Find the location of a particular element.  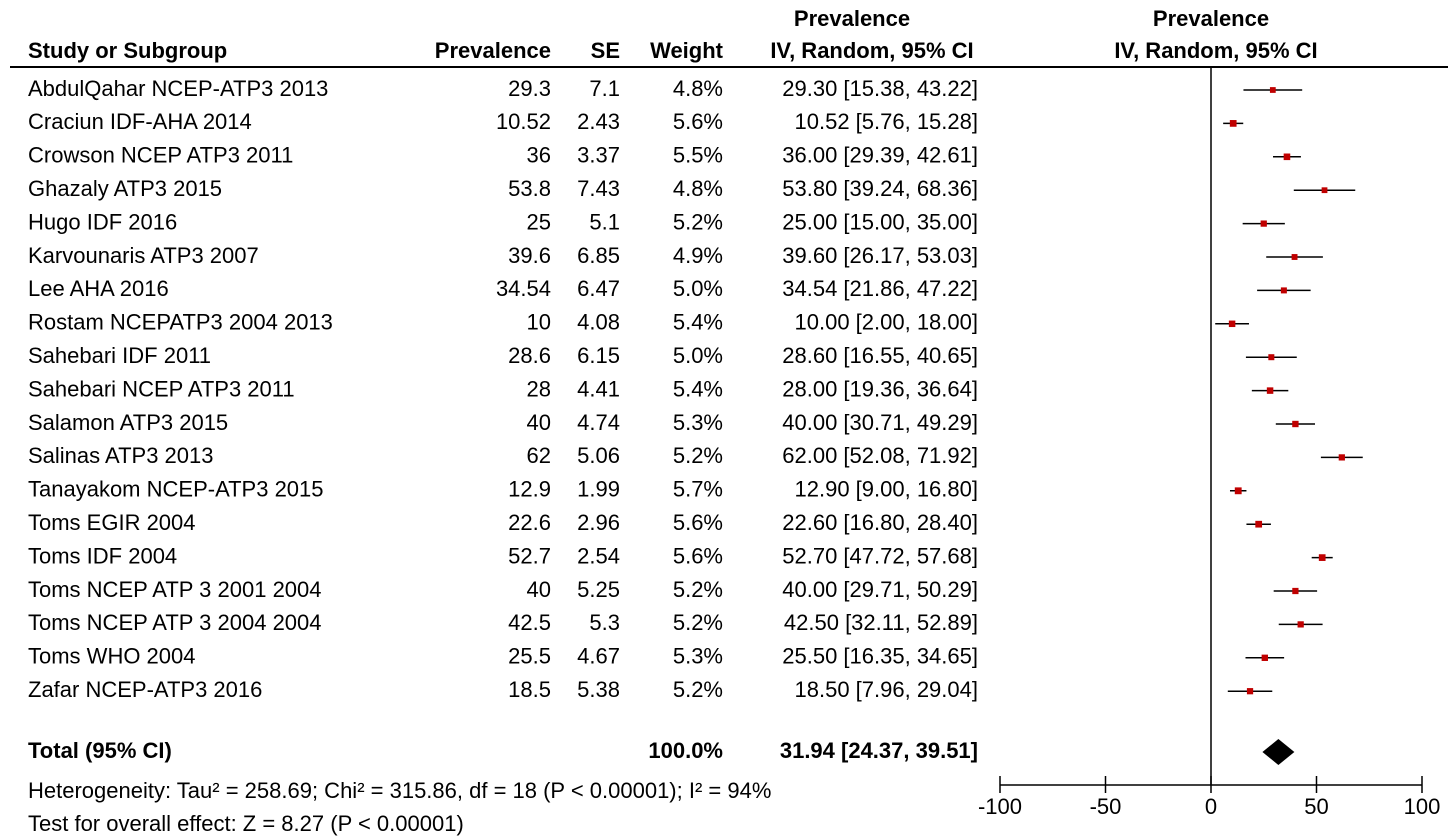

weight: 4.9% is located at coordinates (698, 255).